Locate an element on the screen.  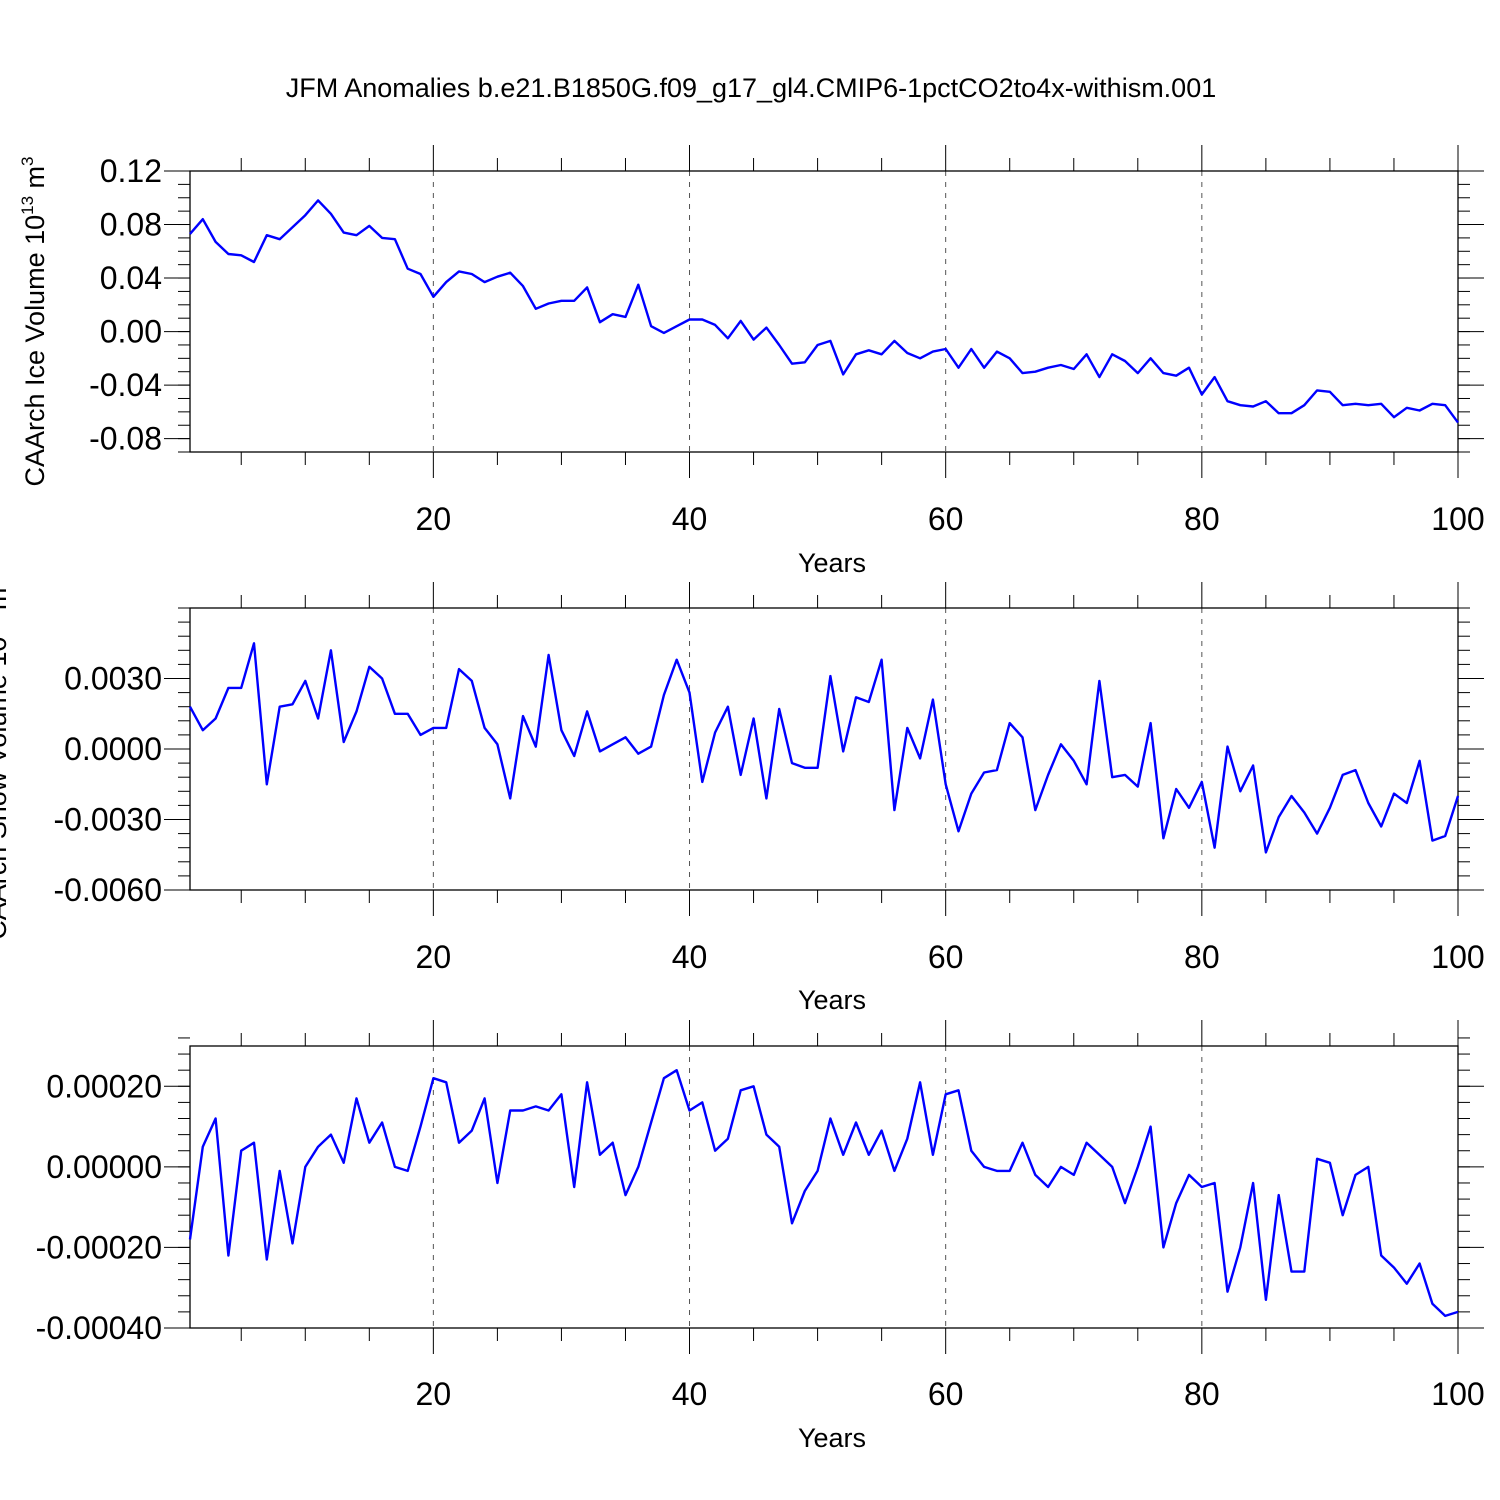
y-axis-label-main: CAArch Snow Volume 10 is located at coordinates (6, 788).